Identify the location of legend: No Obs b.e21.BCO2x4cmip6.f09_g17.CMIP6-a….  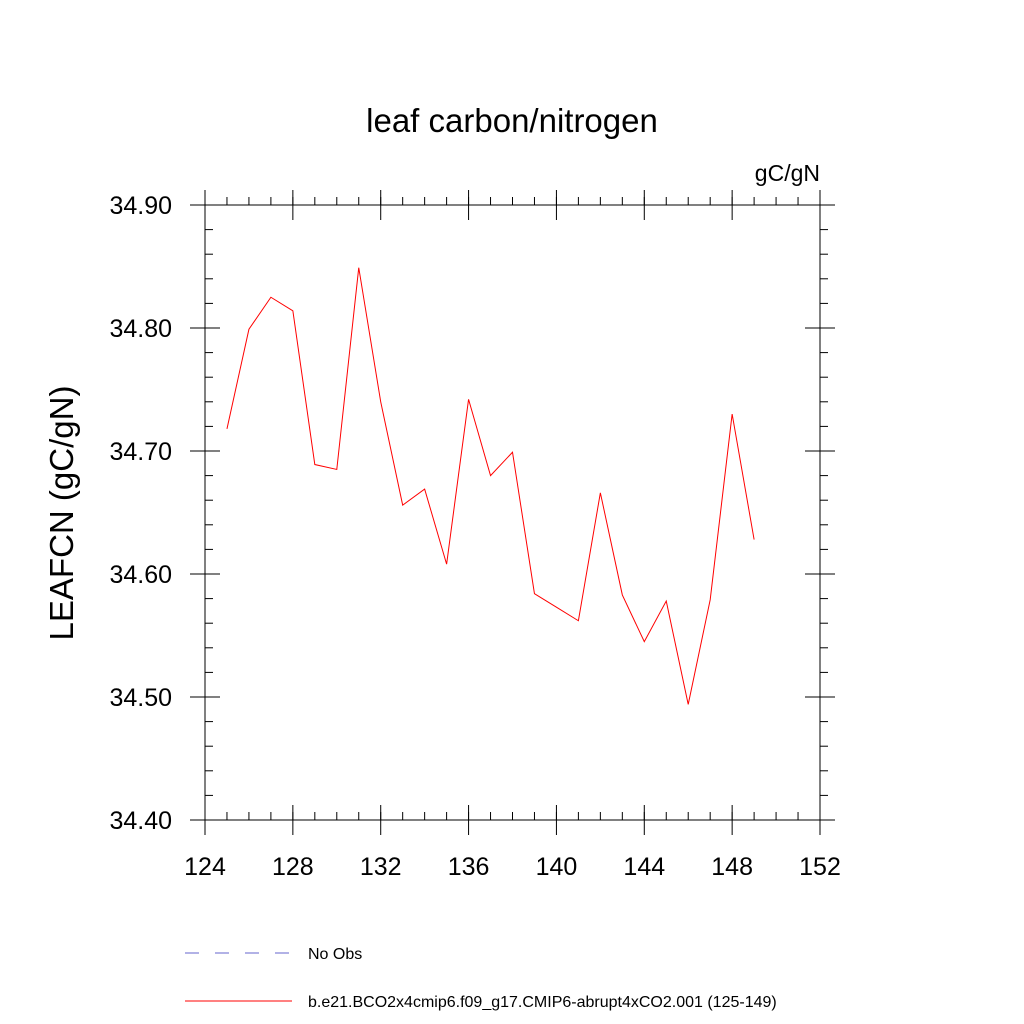
(481, 978).